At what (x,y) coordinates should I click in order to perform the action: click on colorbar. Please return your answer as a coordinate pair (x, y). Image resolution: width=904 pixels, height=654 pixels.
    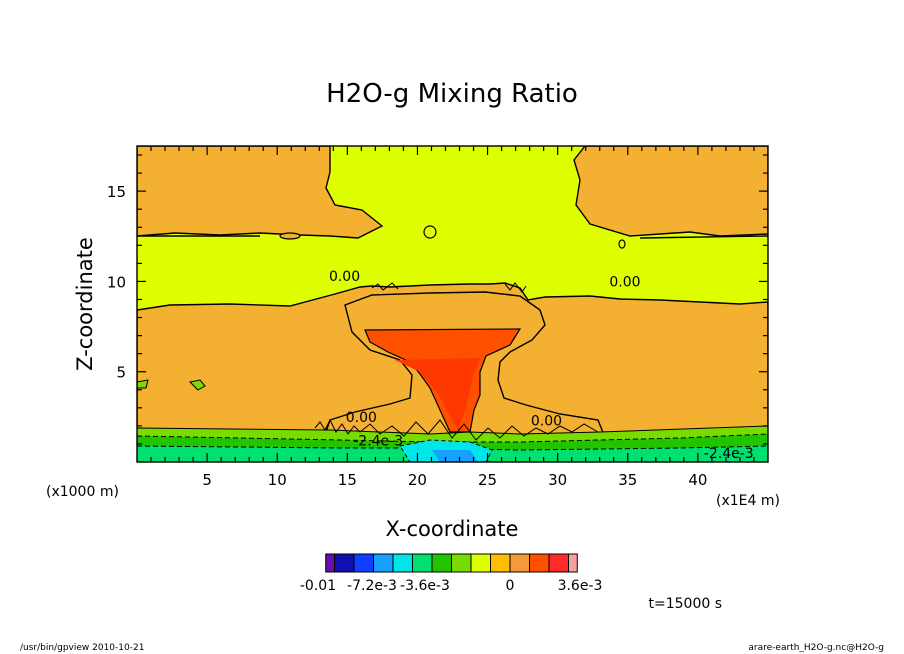
    Looking at the image, I should click on (451, 563).